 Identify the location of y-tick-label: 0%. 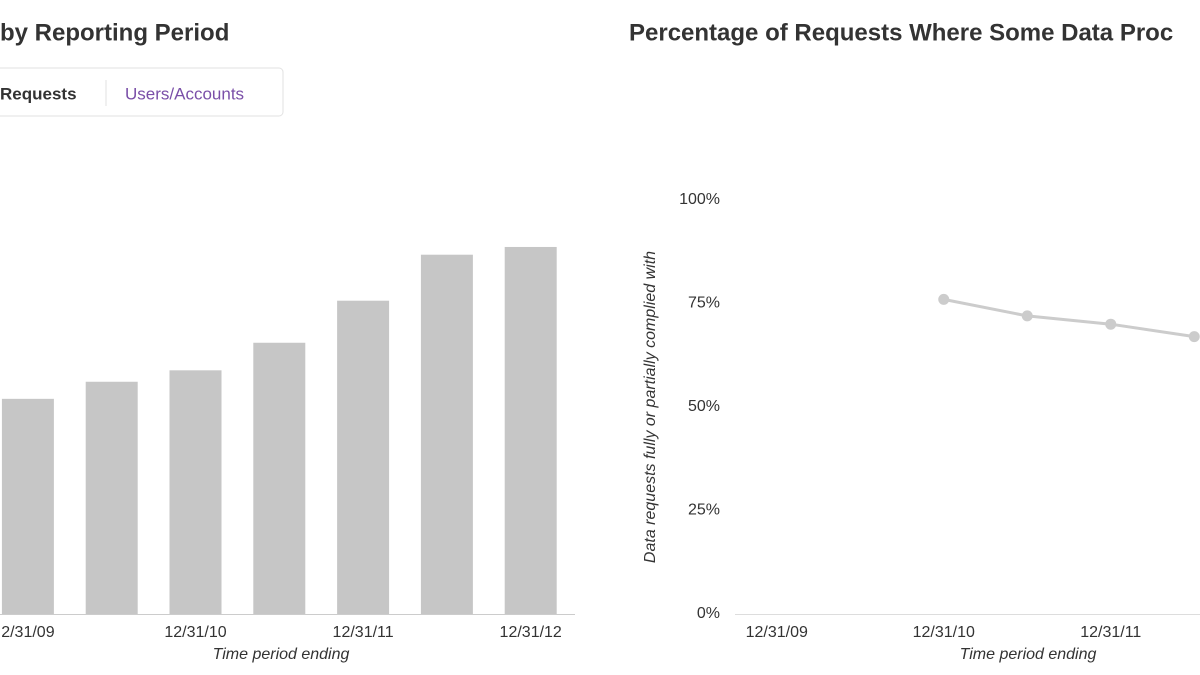
(708, 613).